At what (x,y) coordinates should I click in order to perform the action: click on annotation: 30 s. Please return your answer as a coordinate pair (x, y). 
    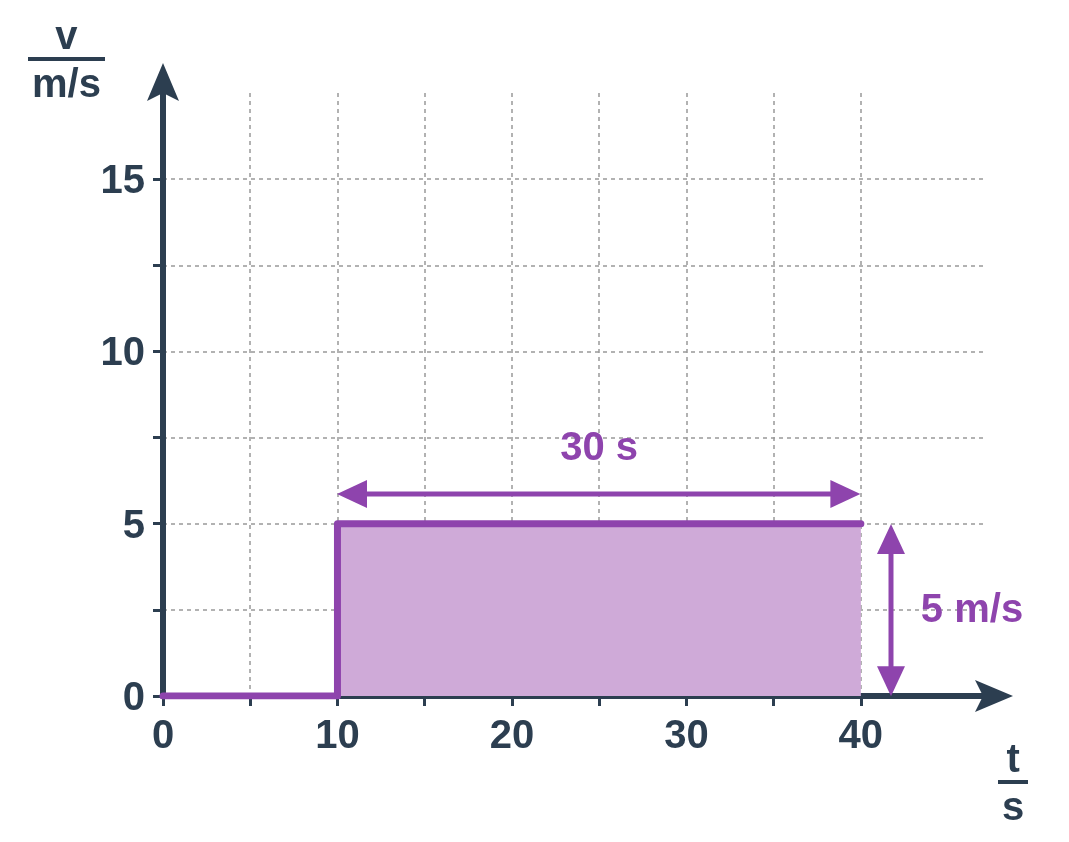
    Looking at the image, I should click on (599, 446).